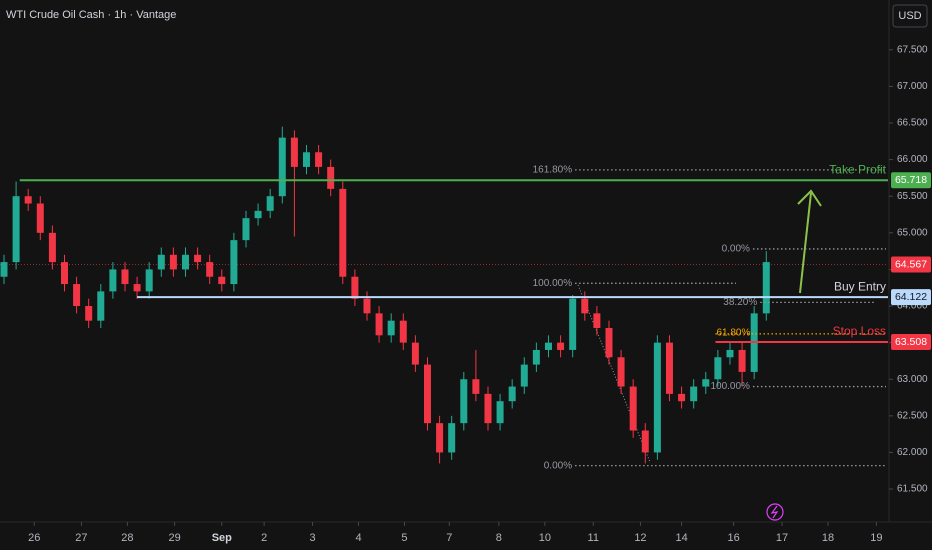 Image resolution: width=932 pixels, height=550 pixels. I want to click on fib-label: 100.00%, so click(553, 283).